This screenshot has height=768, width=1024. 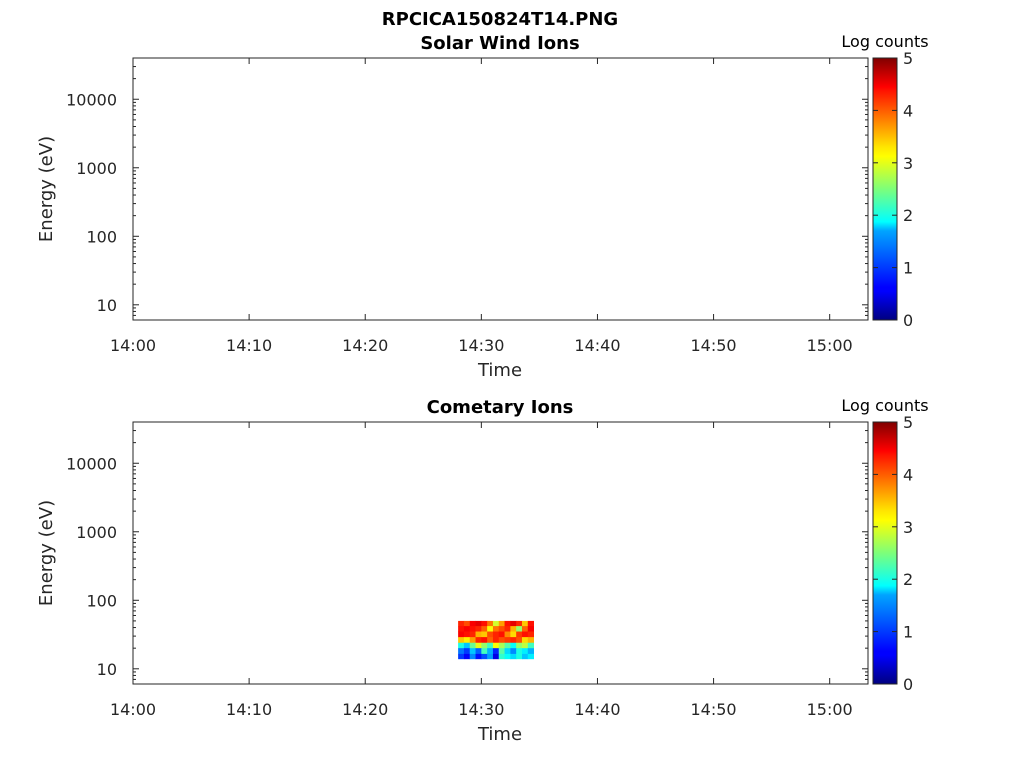 I want to click on colorbar-tick-label: 2, so click(x=908, y=215).